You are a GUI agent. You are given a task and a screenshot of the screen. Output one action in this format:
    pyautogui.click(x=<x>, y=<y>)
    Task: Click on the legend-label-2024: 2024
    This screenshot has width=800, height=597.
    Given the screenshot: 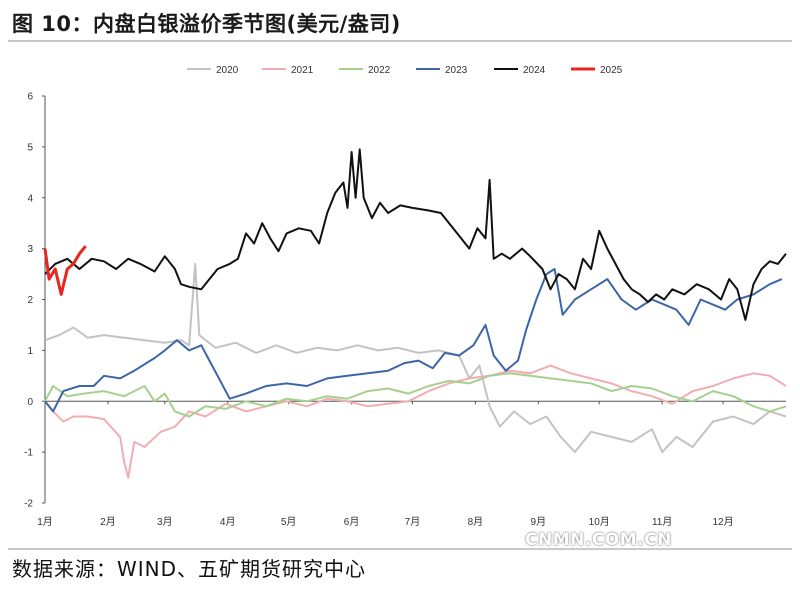 What is the action you would take?
    pyautogui.click(x=534, y=70)
    